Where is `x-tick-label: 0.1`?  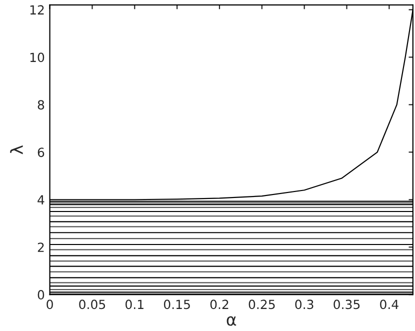 x-tick-label: 0.1 is located at coordinates (135, 305).